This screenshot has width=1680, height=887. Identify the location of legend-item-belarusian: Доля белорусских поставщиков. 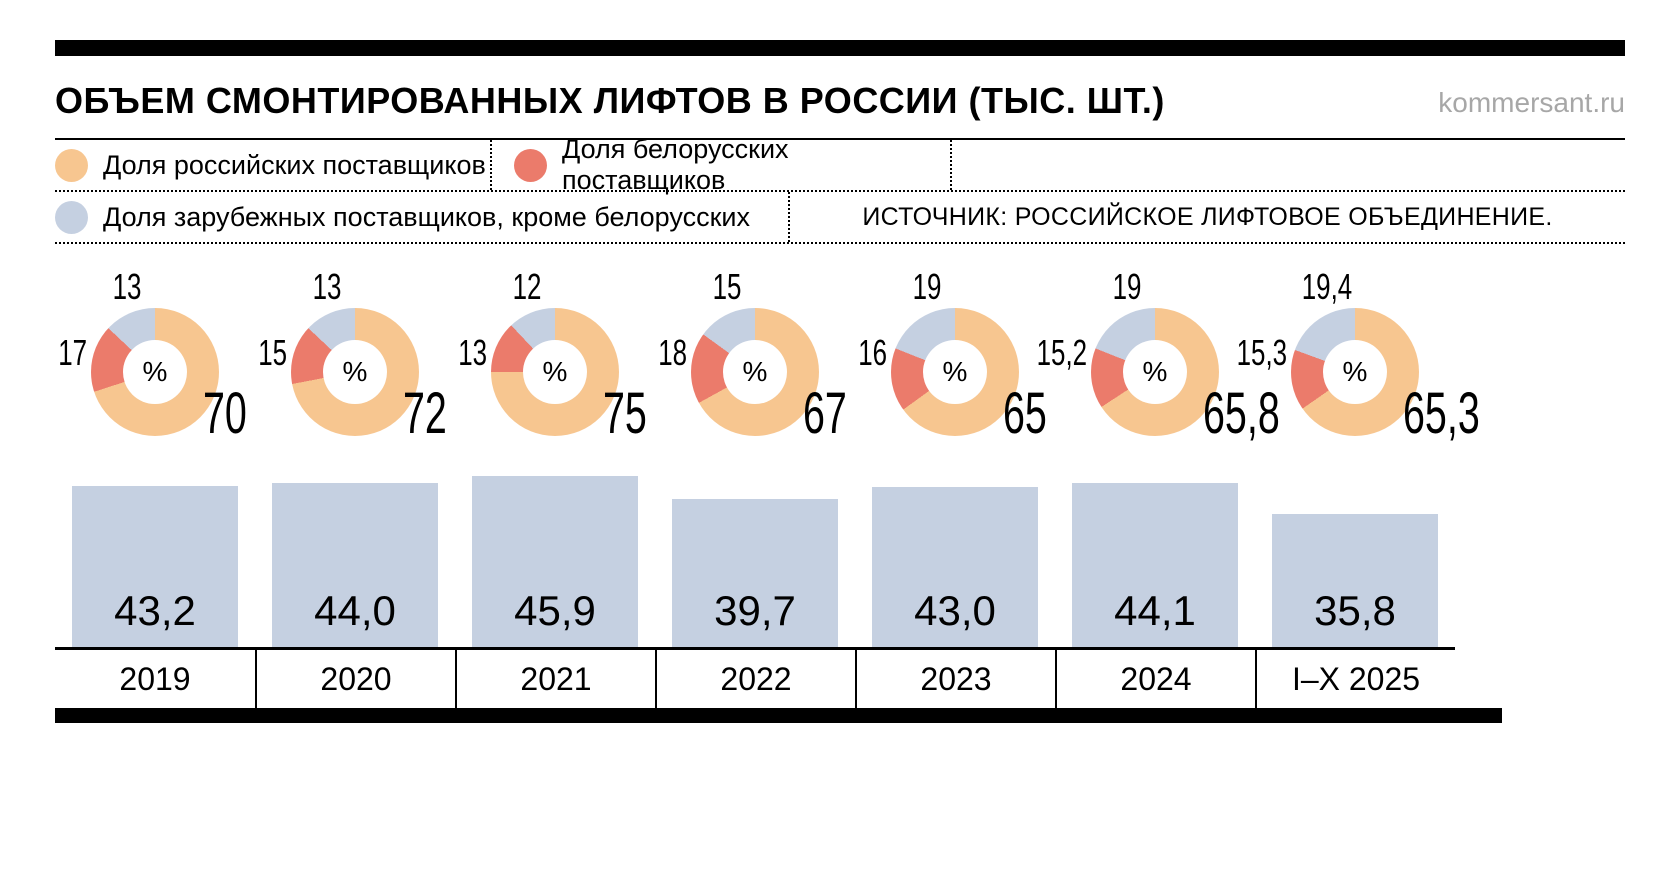
(721, 165).